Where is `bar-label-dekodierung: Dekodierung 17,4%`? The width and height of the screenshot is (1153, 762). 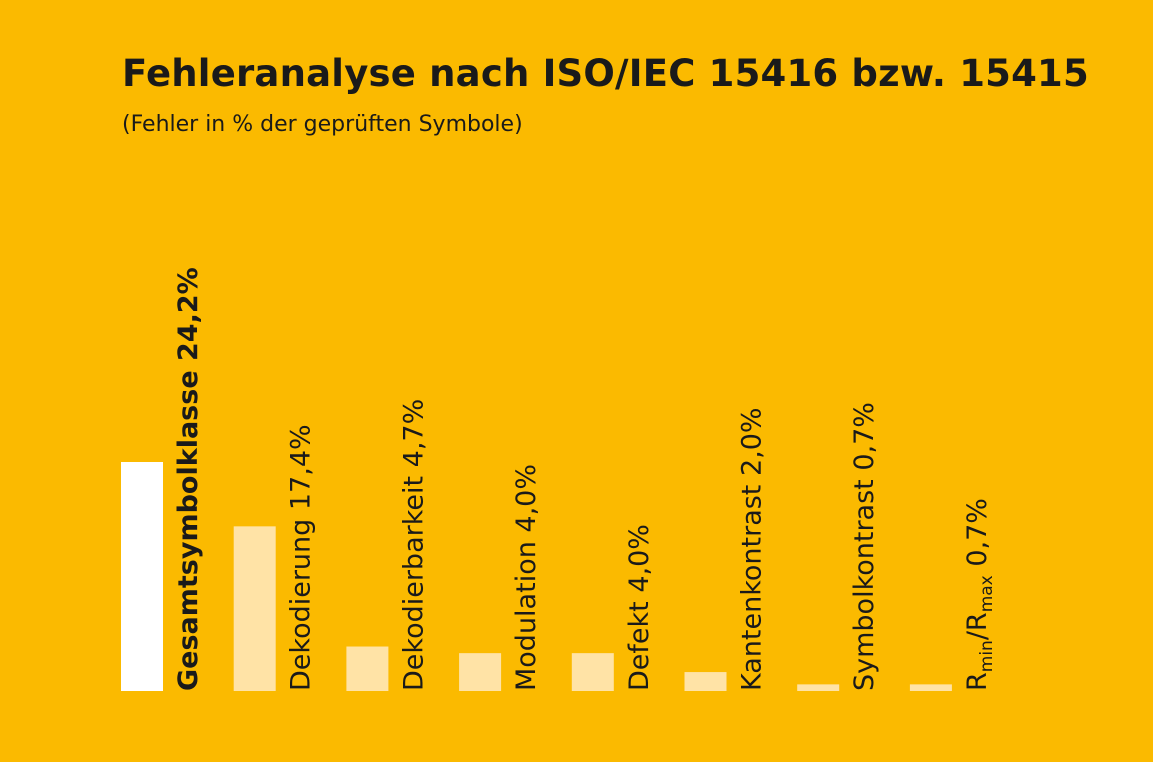
bar-label-dekodierung: Dekodierung 17,4% is located at coordinates (301, 557).